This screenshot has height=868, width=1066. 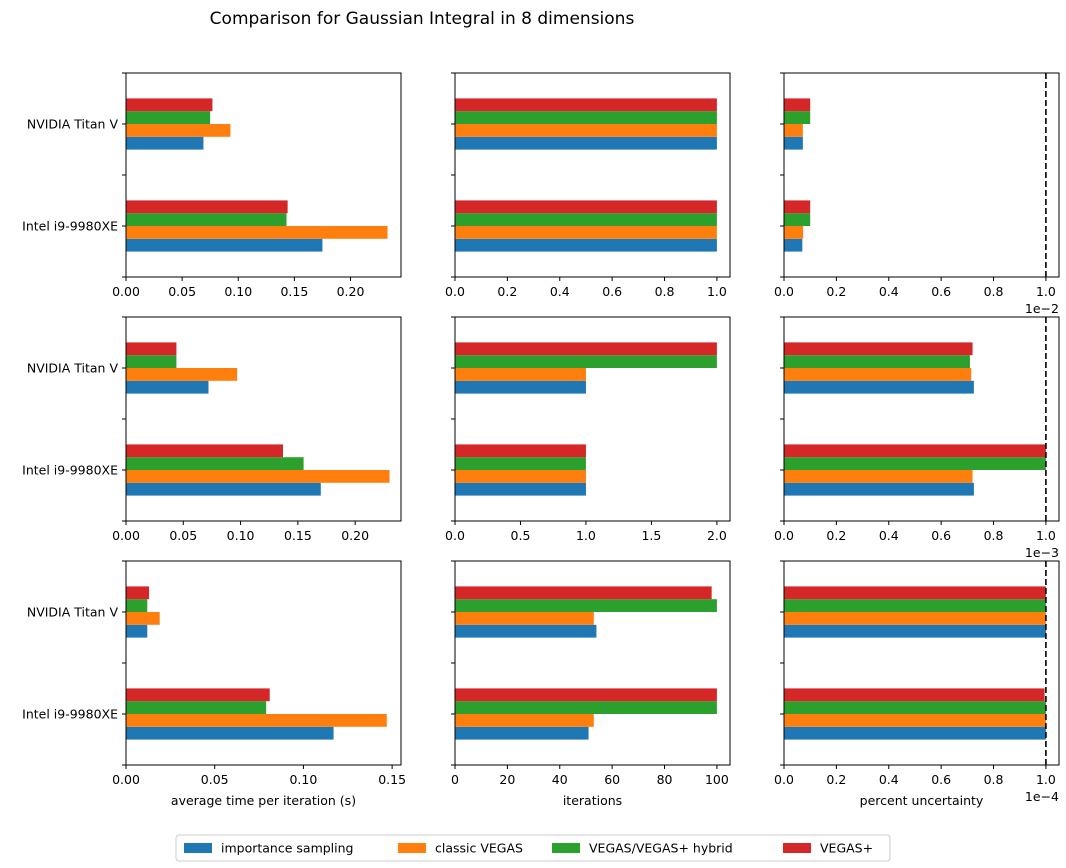 What do you see at coordinates (836, 535) in the screenshot?
I see `x-tick-label: 0.2` at bounding box center [836, 535].